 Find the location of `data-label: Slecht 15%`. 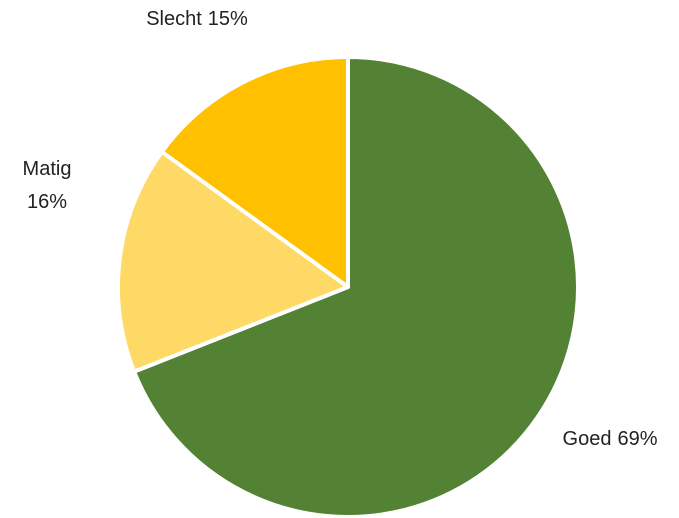

data-label: Slecht 15% is located at coordinates (197, 19).